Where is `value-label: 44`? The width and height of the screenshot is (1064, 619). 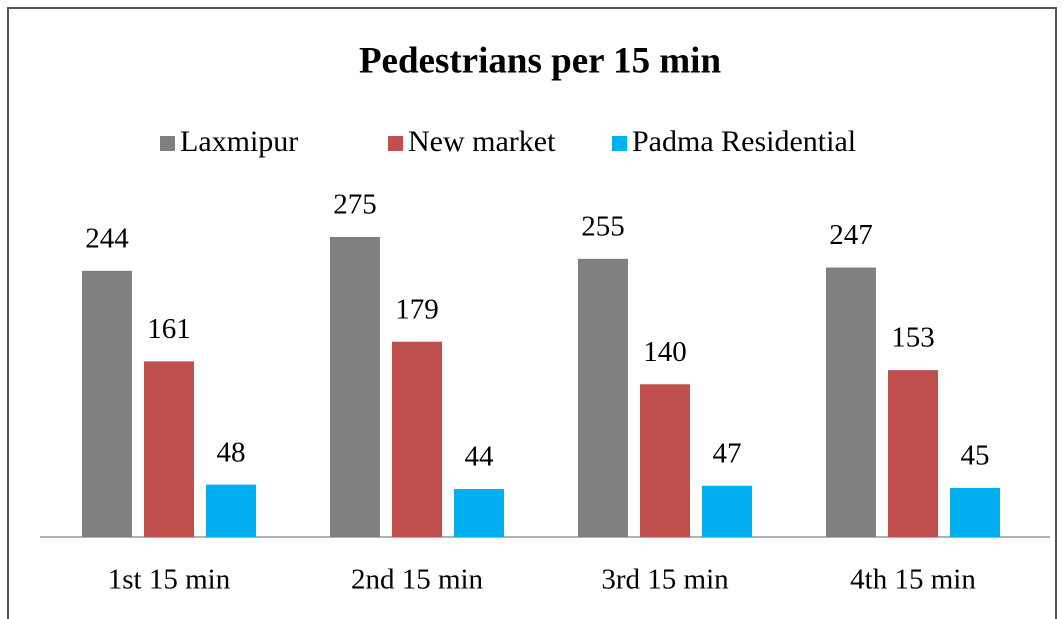 value-label: 44 is located at coordinates (480, 457).